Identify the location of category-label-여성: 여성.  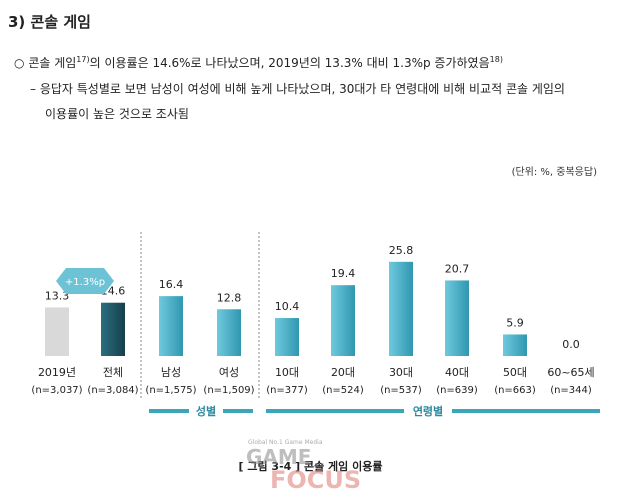
(229, 372).